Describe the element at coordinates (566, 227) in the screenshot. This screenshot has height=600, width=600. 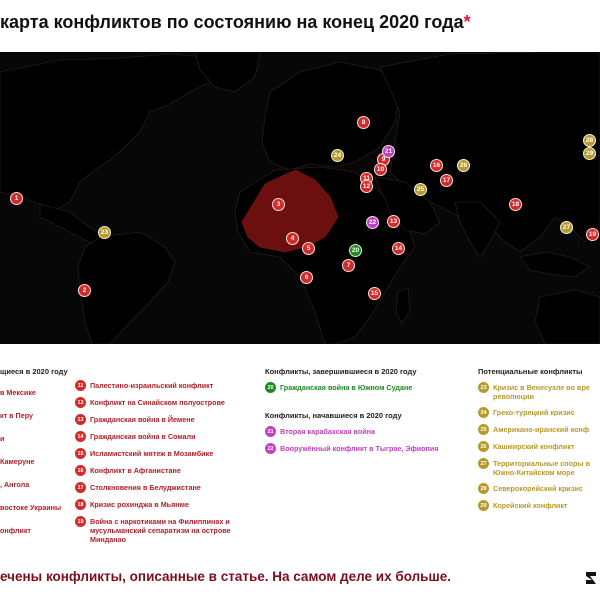
I see `conflict-marker-27: 27` at that location.